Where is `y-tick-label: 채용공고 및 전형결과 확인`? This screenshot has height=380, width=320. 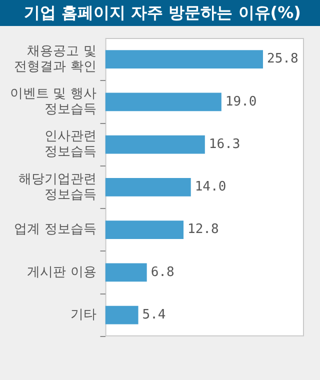 y-tick-label: 채용공고 및 전형결과 확인 is located at coordinates (55, 59).